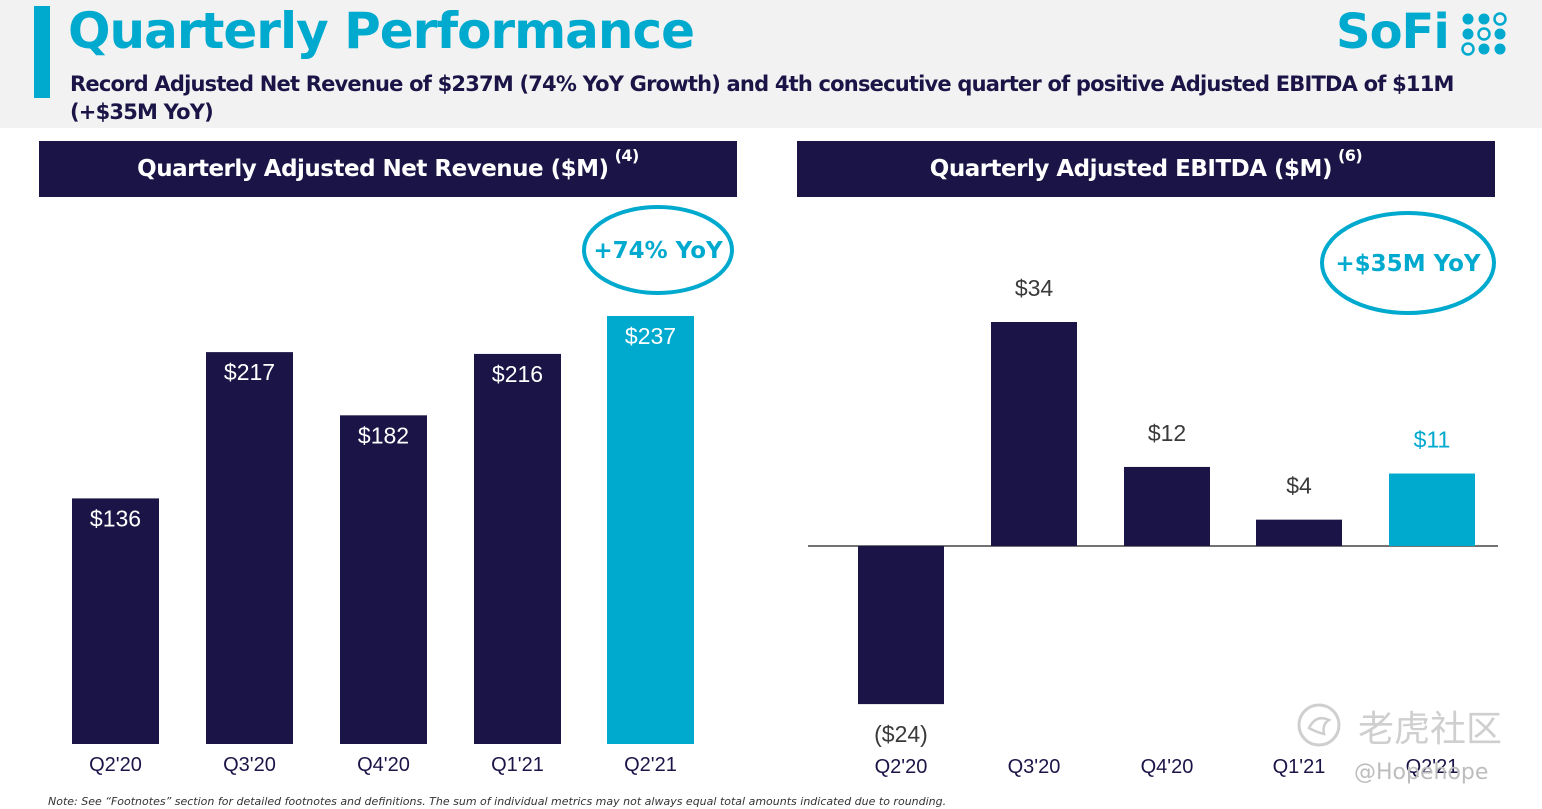  I want to click on revenue-value-label: $217, so click(249, 372).